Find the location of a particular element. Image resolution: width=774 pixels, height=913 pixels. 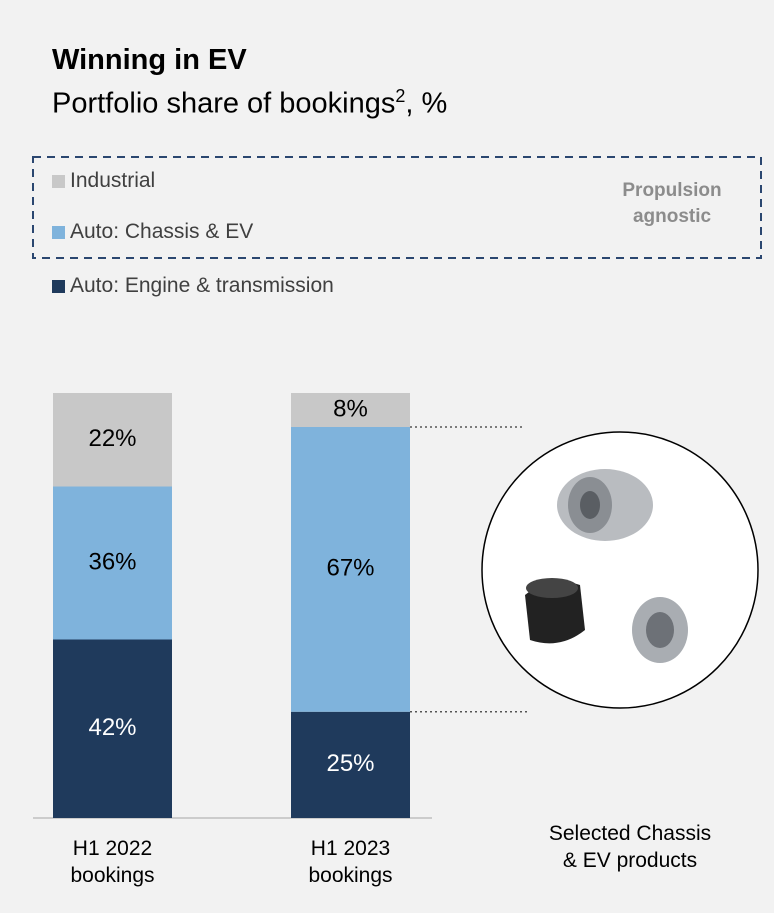

chart-title: Winning in EV is located at coordinates (149, 60).